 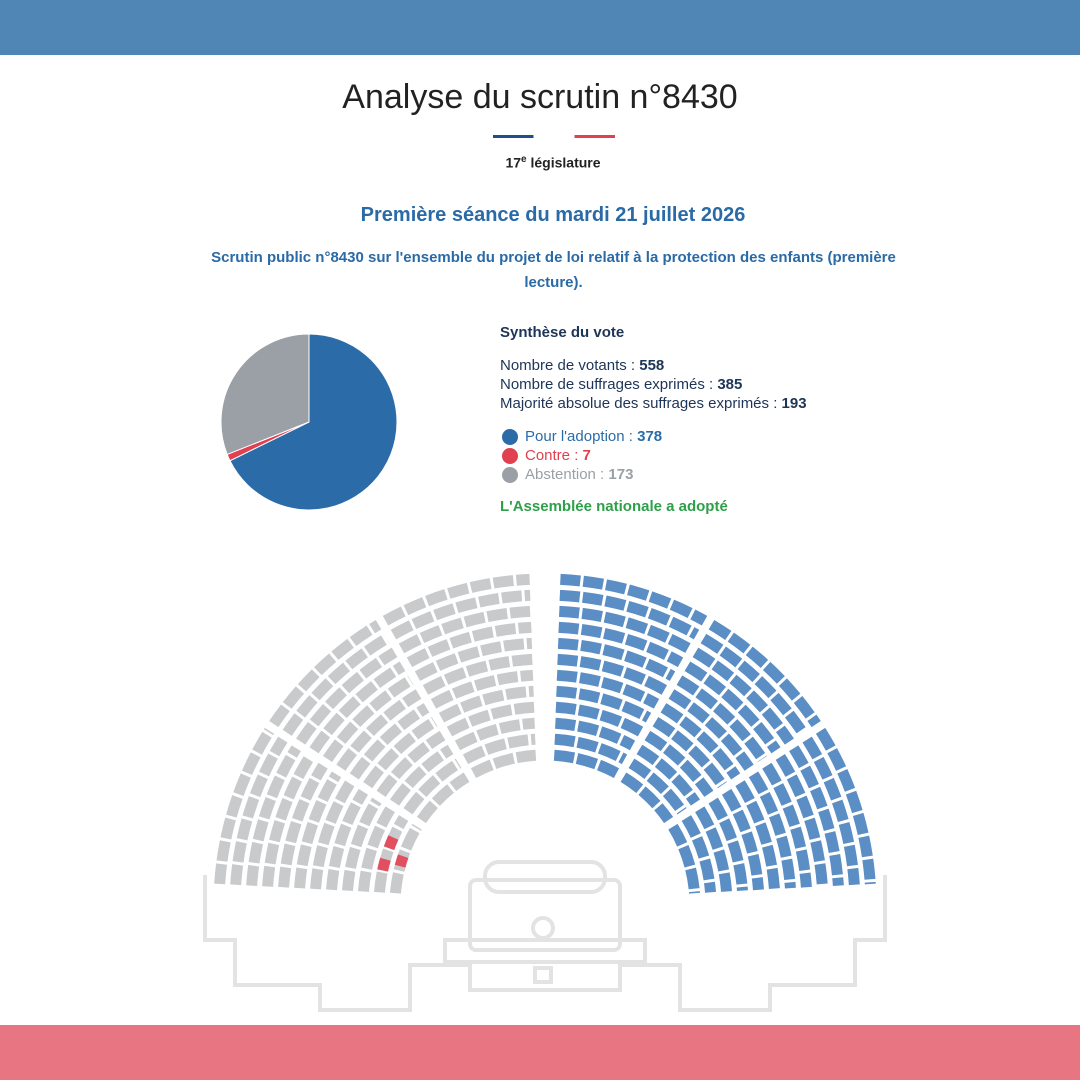 What do you see at coordinates (565, 474) in the screenshot?
I see `legend-label: Abstention :` at bounding box center [565, 474].